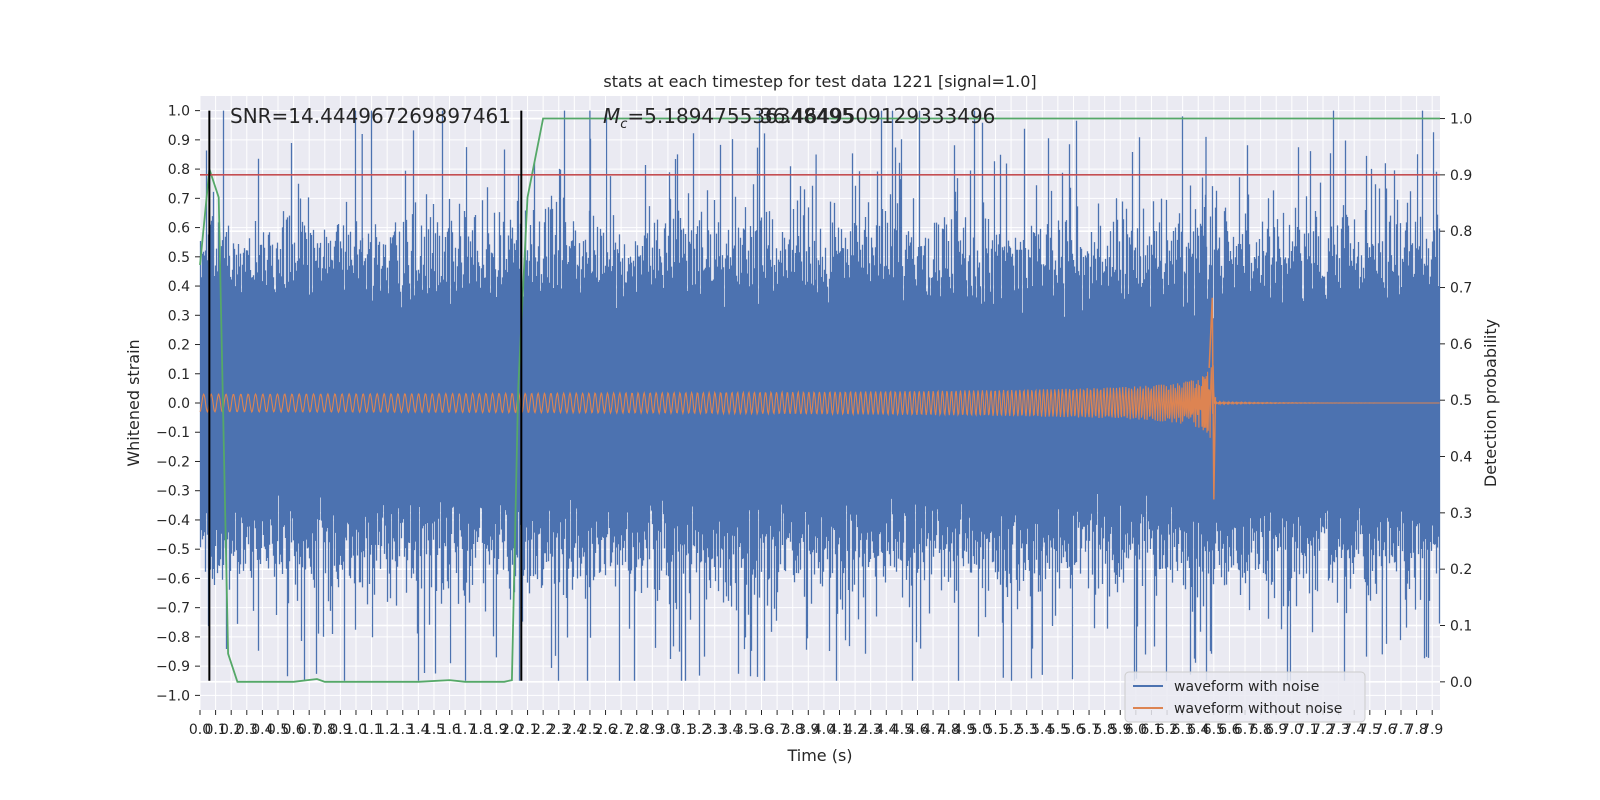 The width and height of the screenshot is (1600, 800). What do you see at coordinates (886, 730) in the screenshot?
I see `x-tick-label: 4.4` at bounding box center [886, 730].